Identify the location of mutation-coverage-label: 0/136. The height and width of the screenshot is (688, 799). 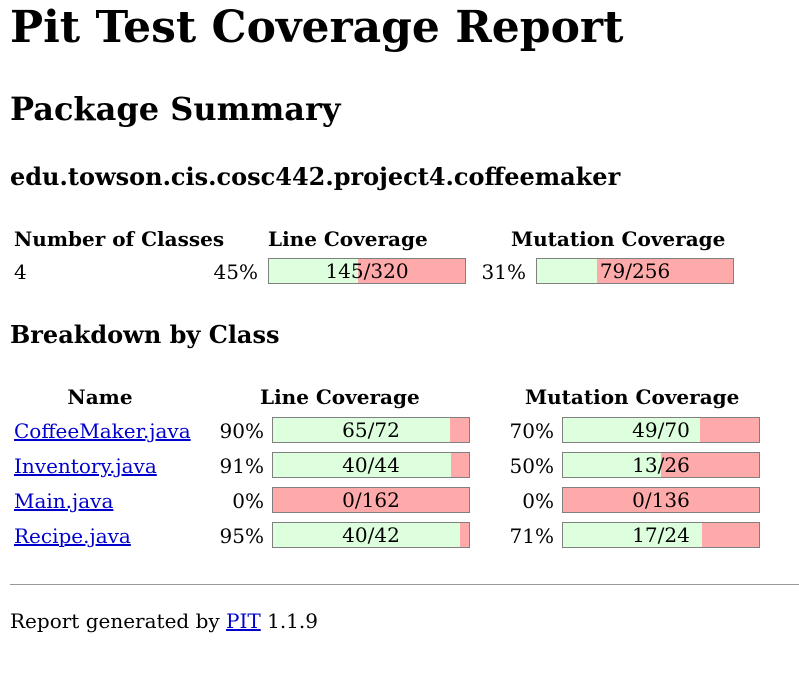
(661, 500).